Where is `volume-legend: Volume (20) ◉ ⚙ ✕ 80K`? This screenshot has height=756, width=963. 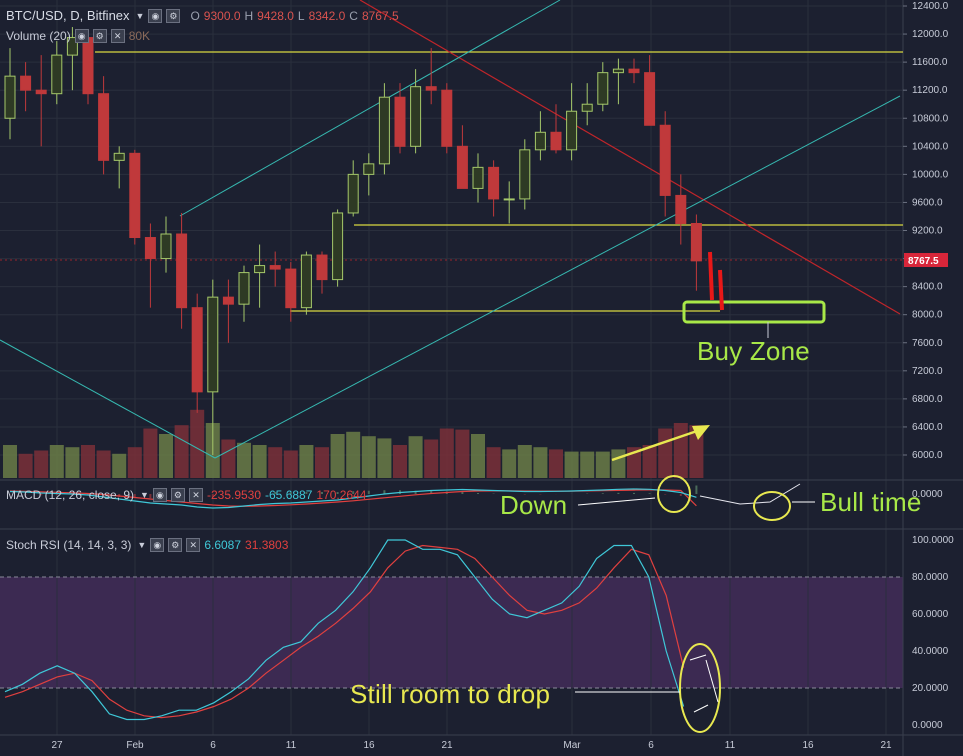 volume-legend: Volume (20) ◉ ⚙ ✕ 80K is located at coordinates (78, 36).